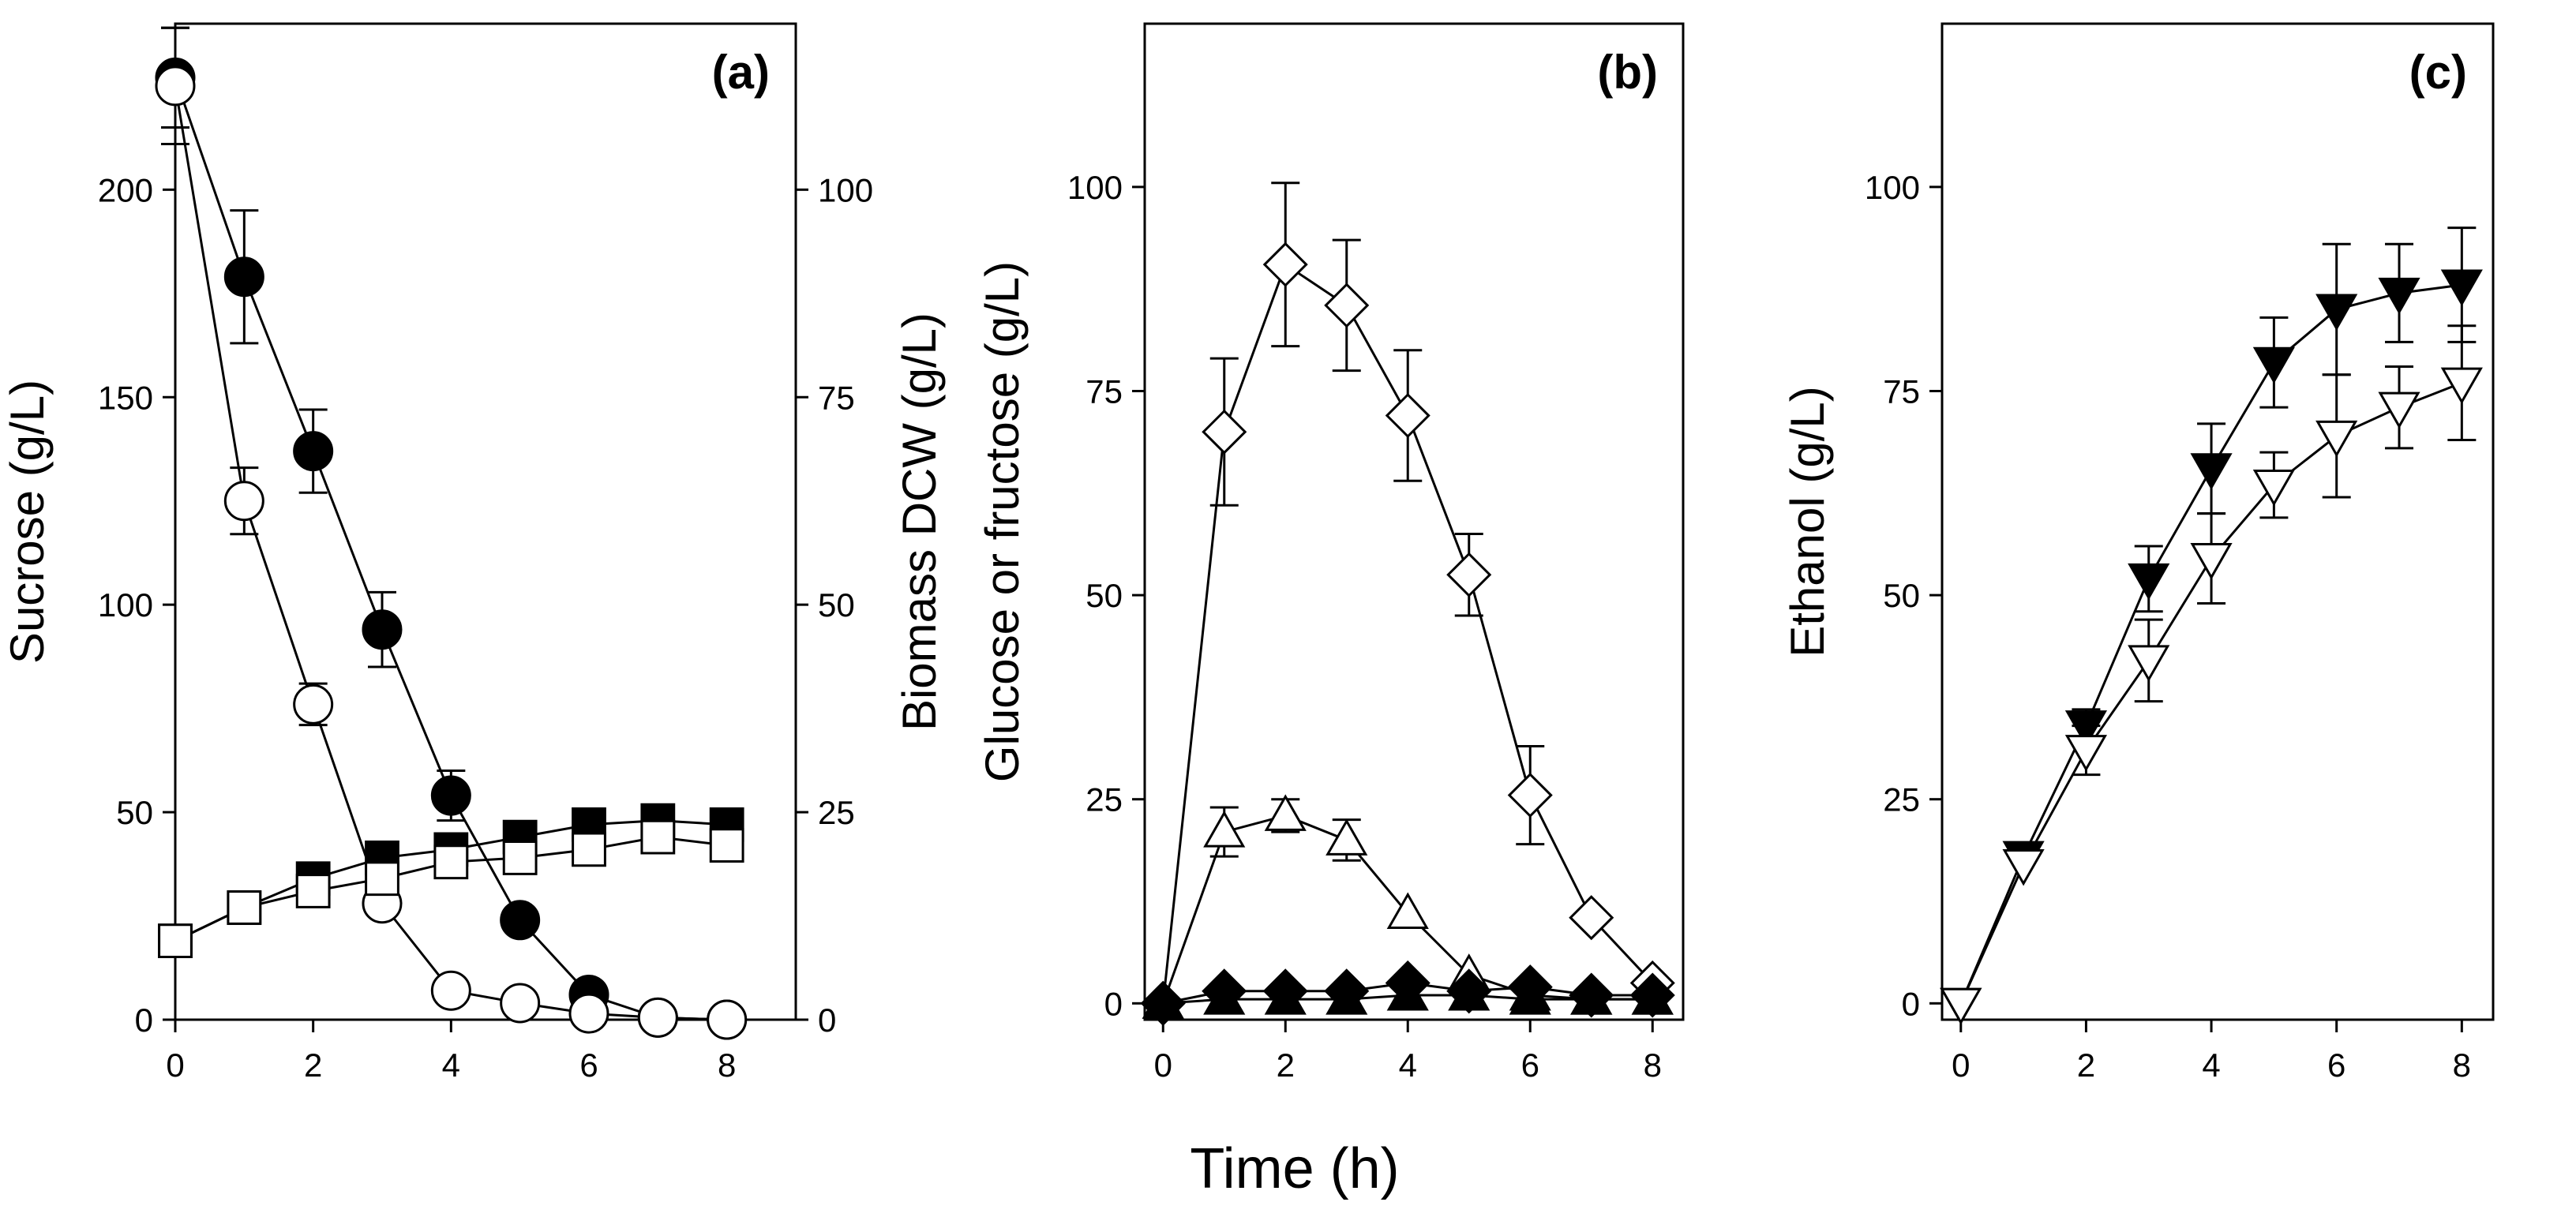  What do you see at coordinates (27, 522) in the screenshot?
I see `y-axis-label: Sucrose (g/L)` at bounding box center [27, 522].